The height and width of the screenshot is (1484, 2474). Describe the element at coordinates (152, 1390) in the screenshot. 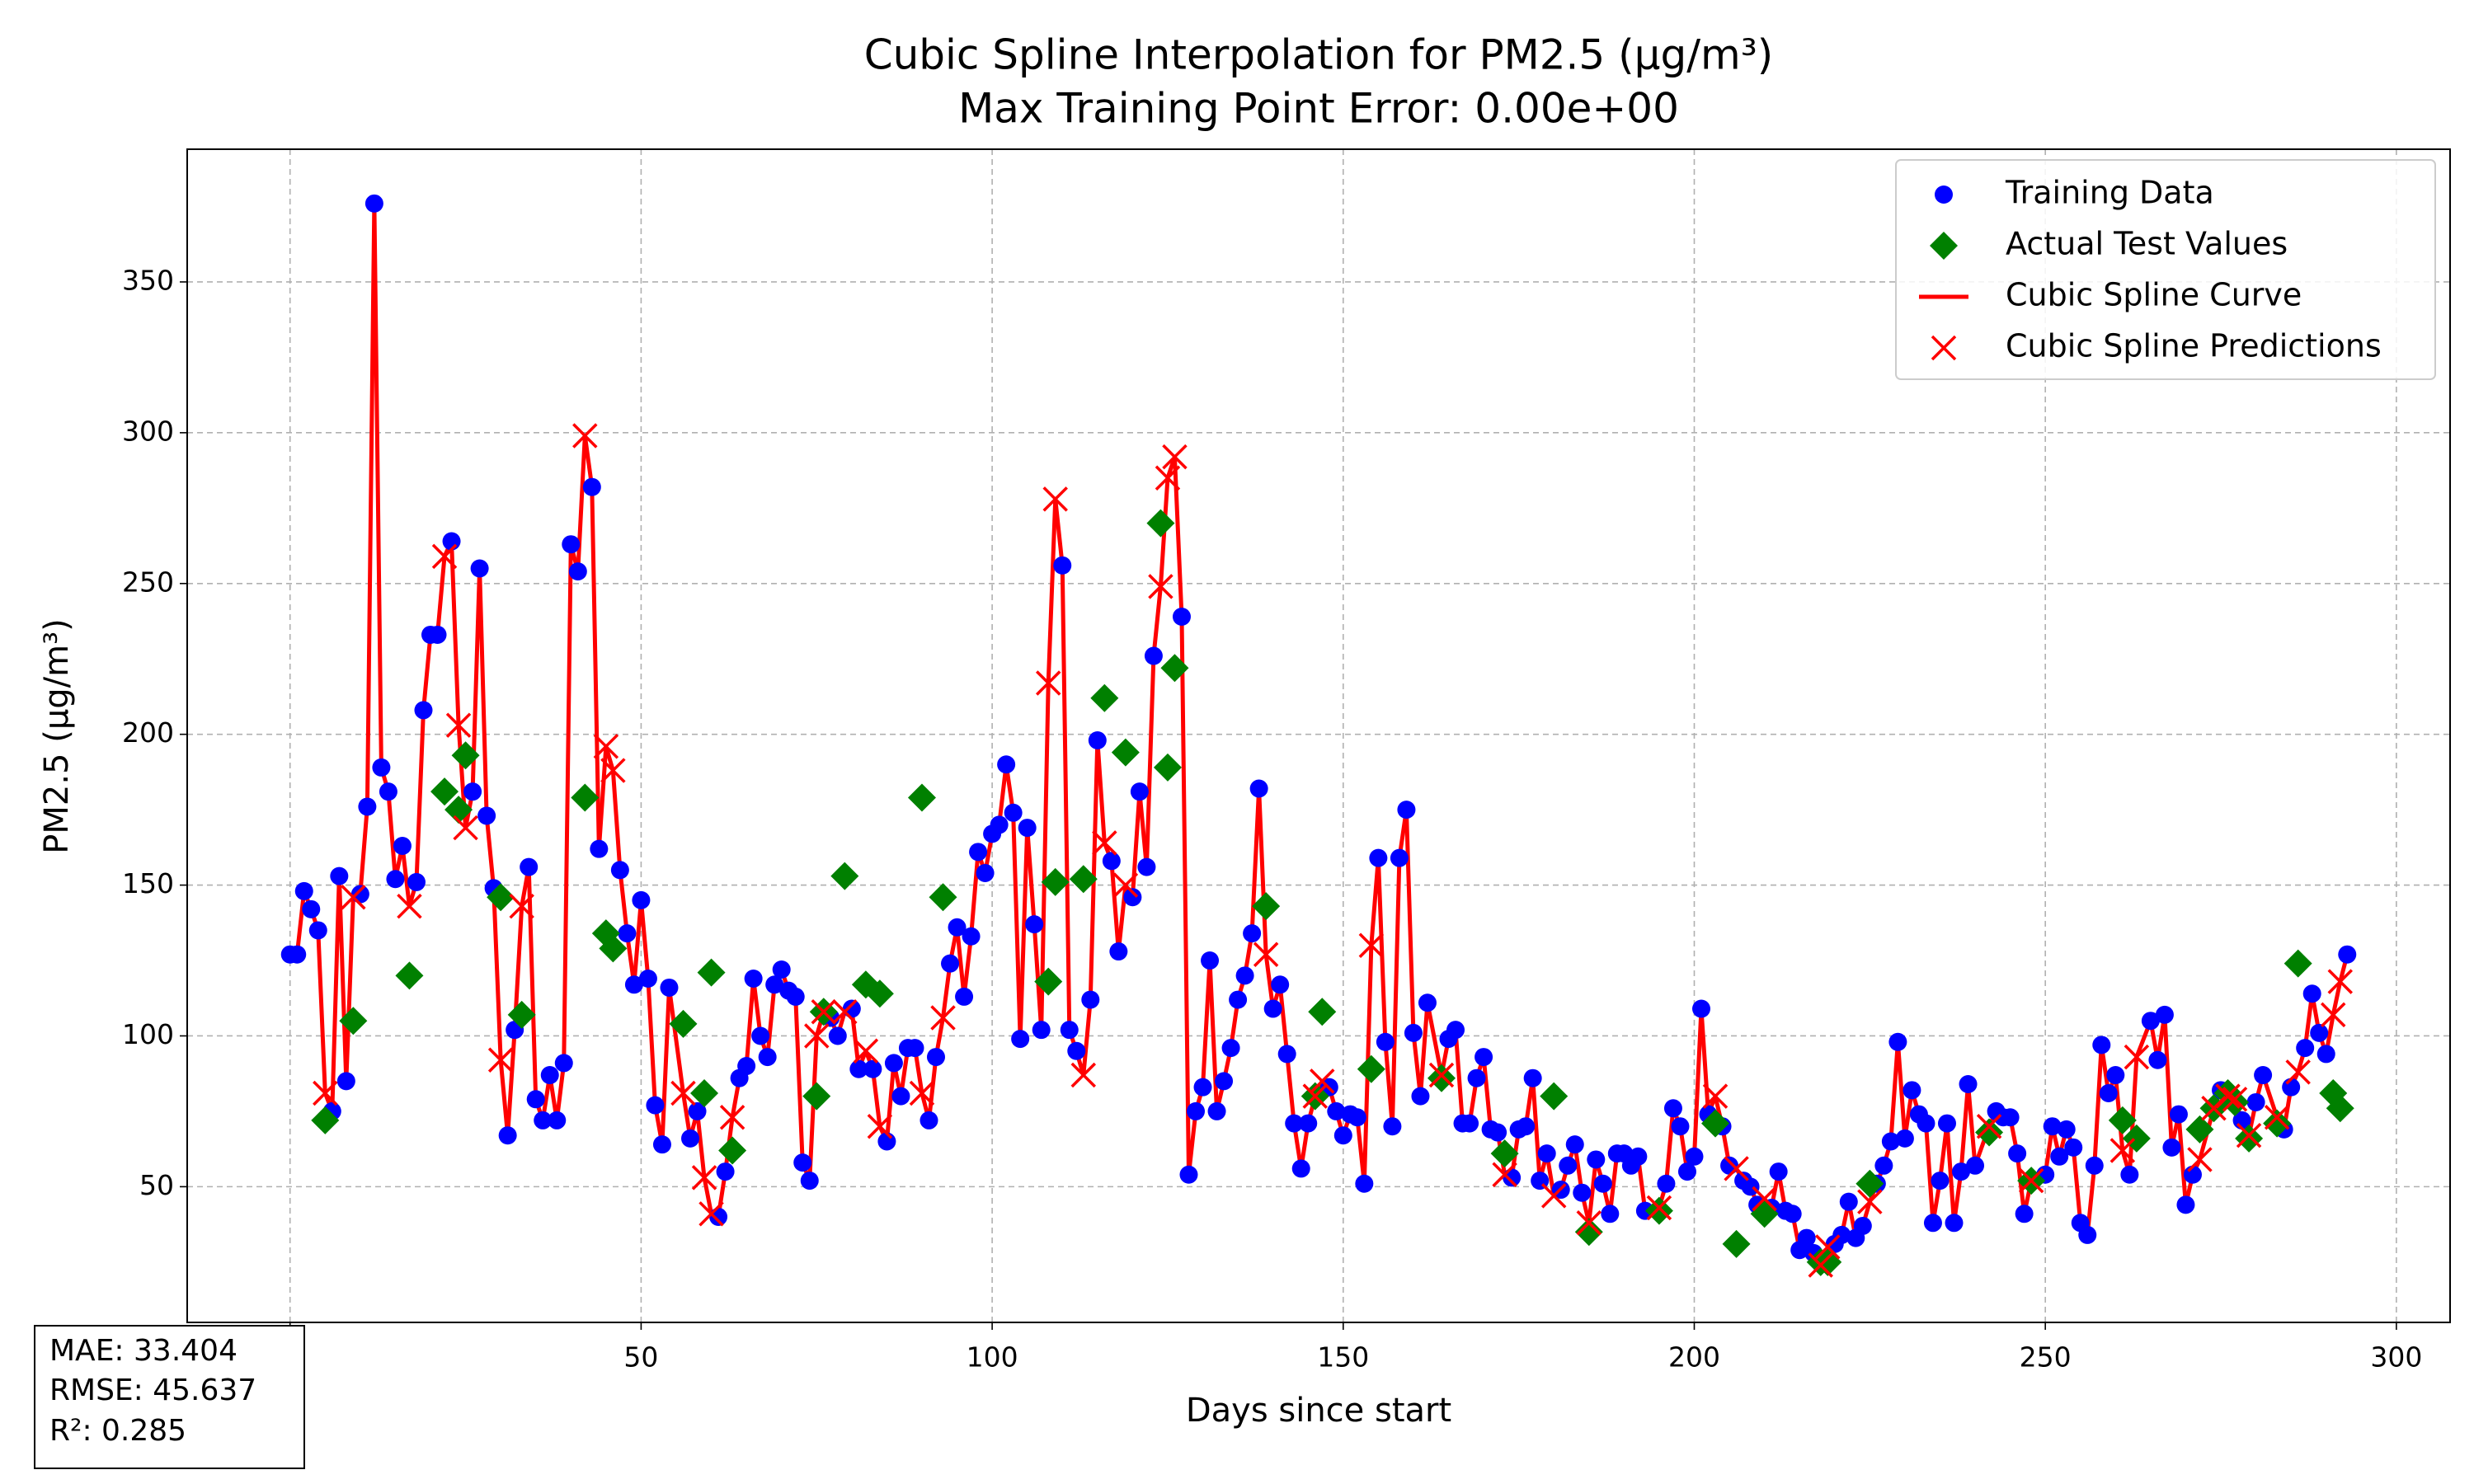

I see `metric-text: RMSE: 45.637` at that location.